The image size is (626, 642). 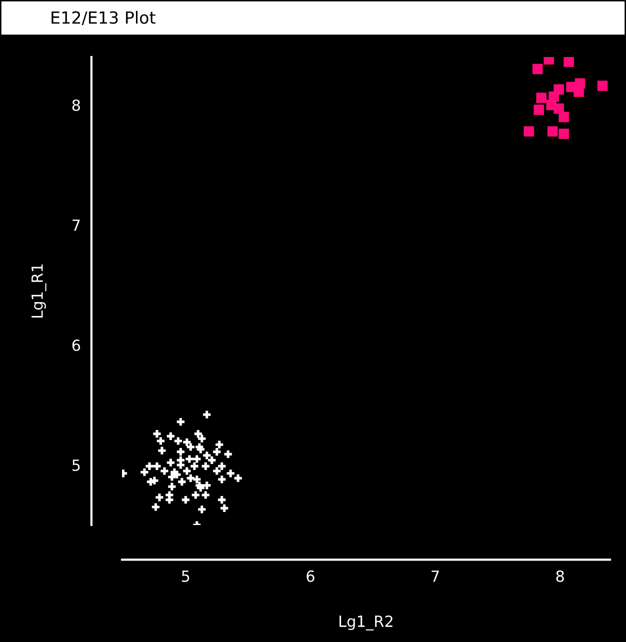 What do you see at coordinates (310, 576) in the screenshot?
I see `x-tick-label: 6` at bounding box center [310, 576].